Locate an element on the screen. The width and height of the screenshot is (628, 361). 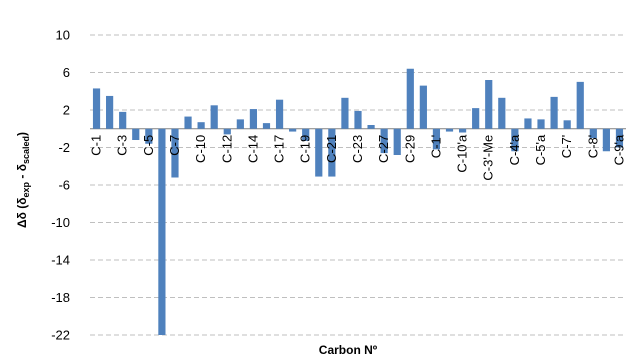
x-tick-label: C-12 is located at coordinates (226, 149).